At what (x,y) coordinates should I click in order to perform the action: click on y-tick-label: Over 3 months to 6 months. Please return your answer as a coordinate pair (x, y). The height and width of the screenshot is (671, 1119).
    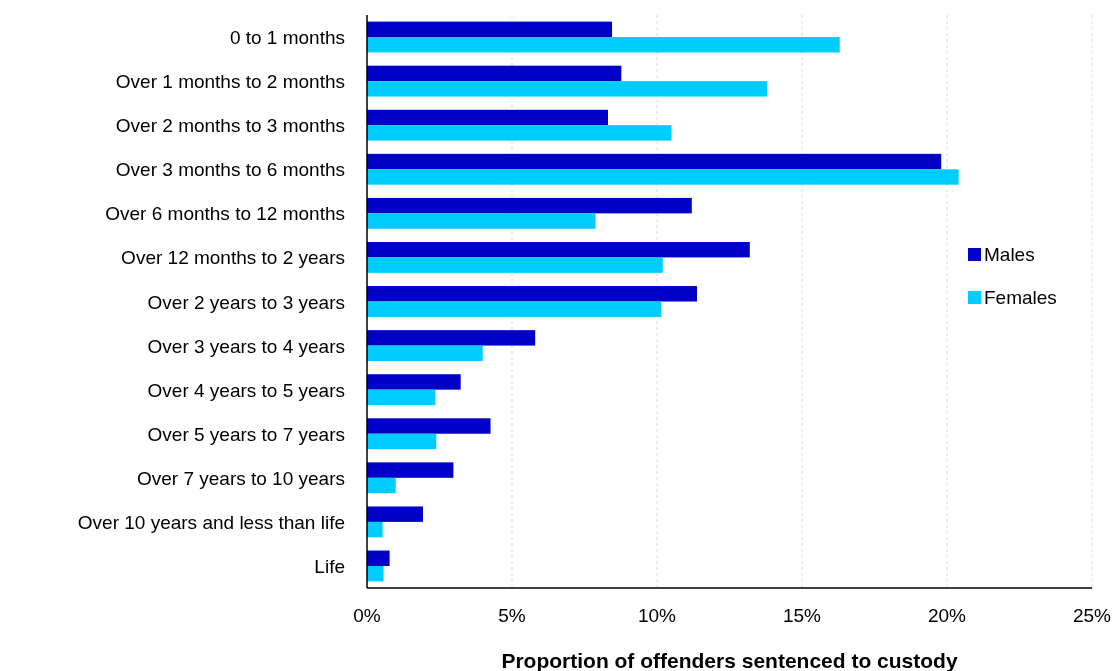
    Looking at the image, I should click on (230, 170).